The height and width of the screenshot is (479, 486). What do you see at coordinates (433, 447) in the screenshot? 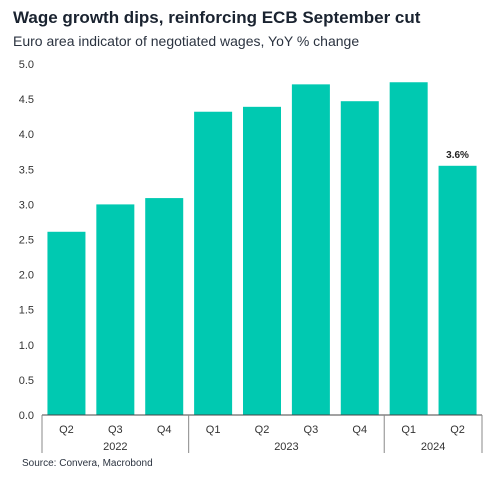
I see `year-label: 2024` at bounding box center [433, 447].